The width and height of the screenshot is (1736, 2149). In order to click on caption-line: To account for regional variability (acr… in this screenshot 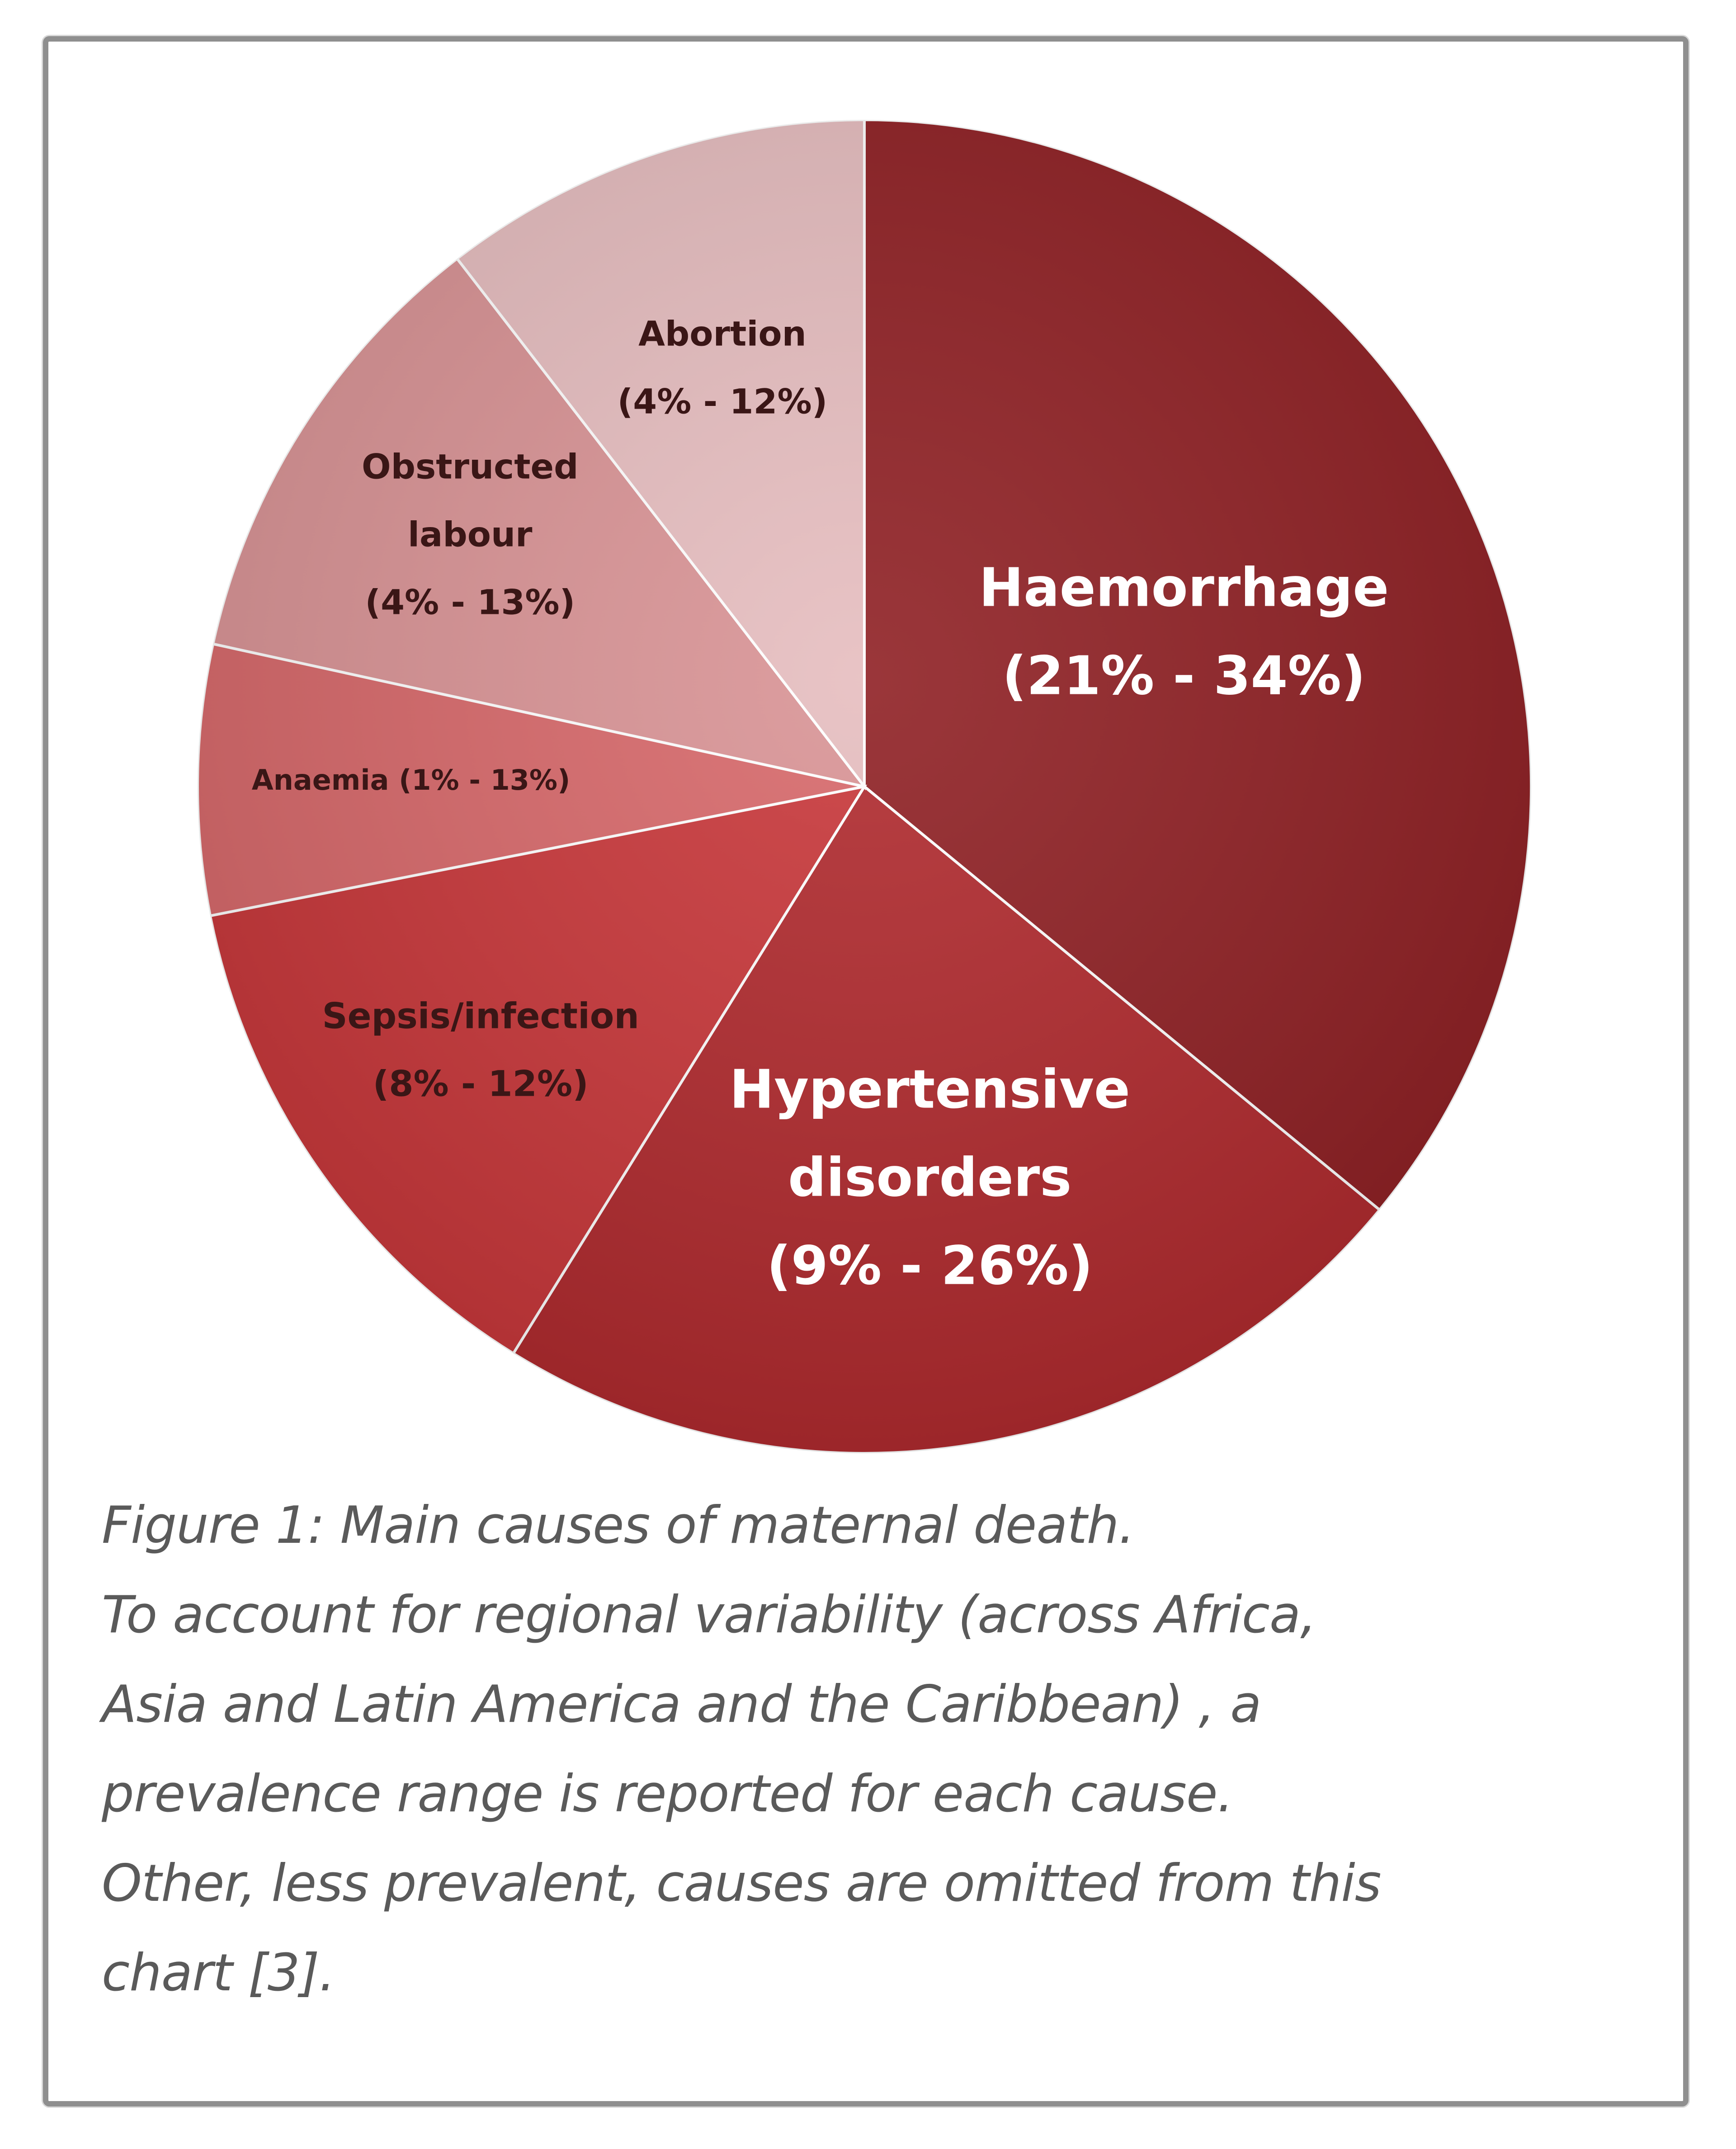, I will do `click(709, 1615)`.